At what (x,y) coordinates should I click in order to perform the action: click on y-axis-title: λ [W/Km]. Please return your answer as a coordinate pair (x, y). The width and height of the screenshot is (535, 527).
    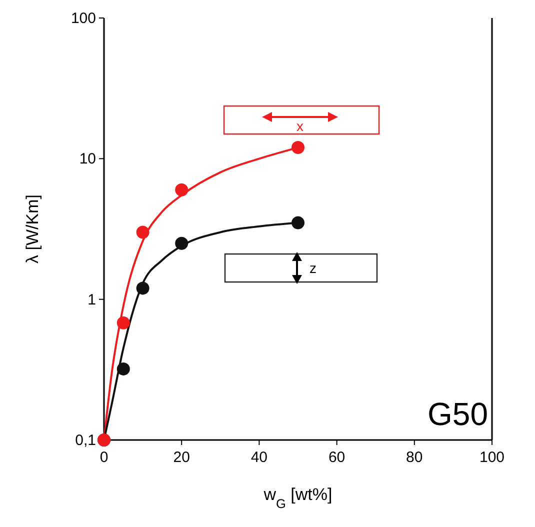
    Looking at the image, I should click on (32, 229).